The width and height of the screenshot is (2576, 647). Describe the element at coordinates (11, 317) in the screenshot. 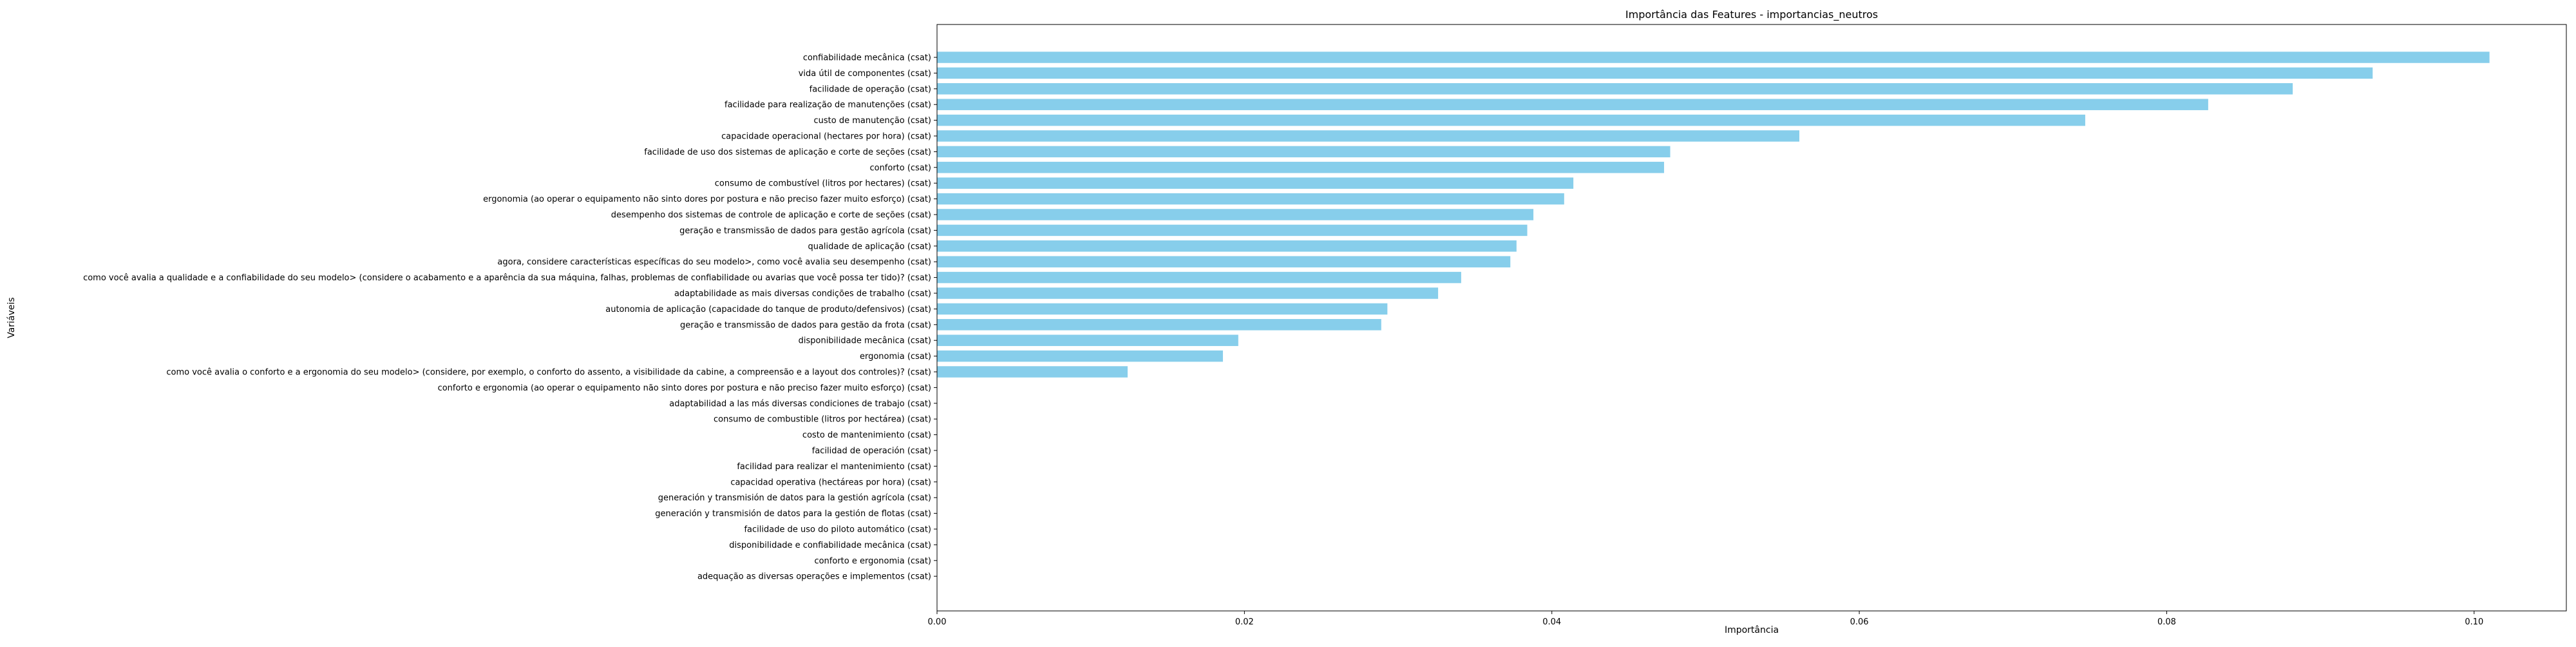

I see `y-axis-label: Variáveis` at that location.